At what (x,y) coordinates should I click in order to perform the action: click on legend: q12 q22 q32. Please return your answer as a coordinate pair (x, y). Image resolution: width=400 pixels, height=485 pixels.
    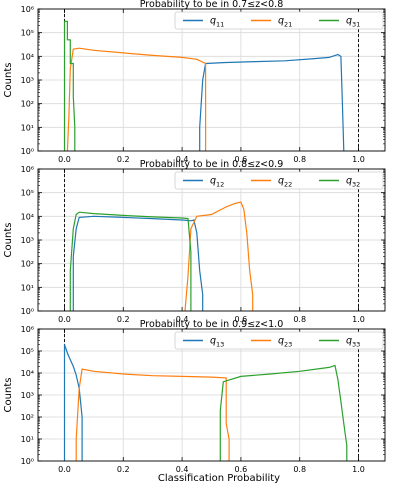
    Looking at the image, I should click on (279, 180).